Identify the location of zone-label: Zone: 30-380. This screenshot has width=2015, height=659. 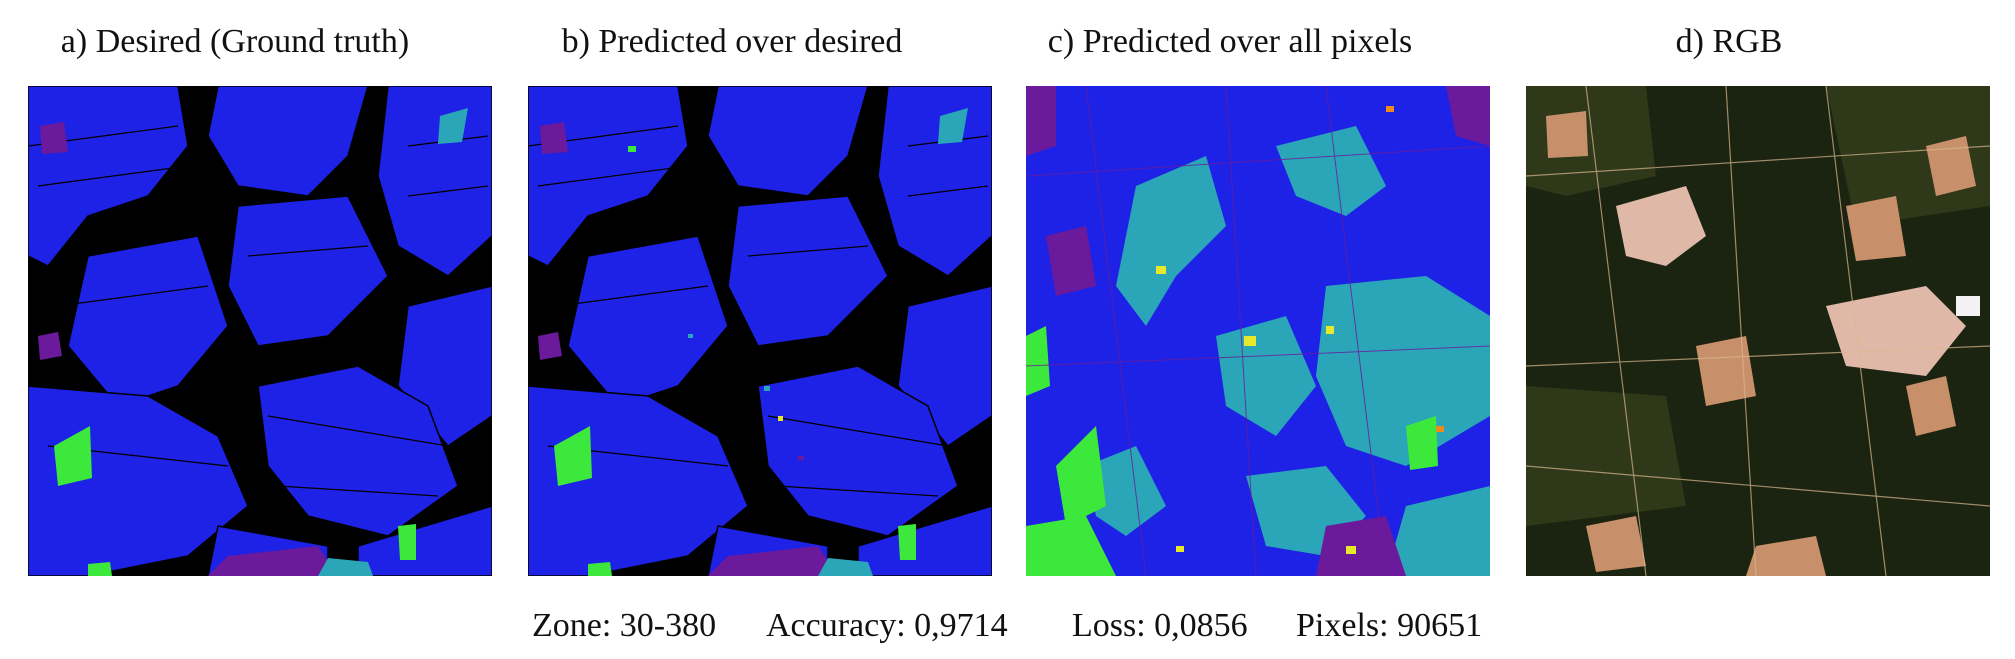
(624, 625).